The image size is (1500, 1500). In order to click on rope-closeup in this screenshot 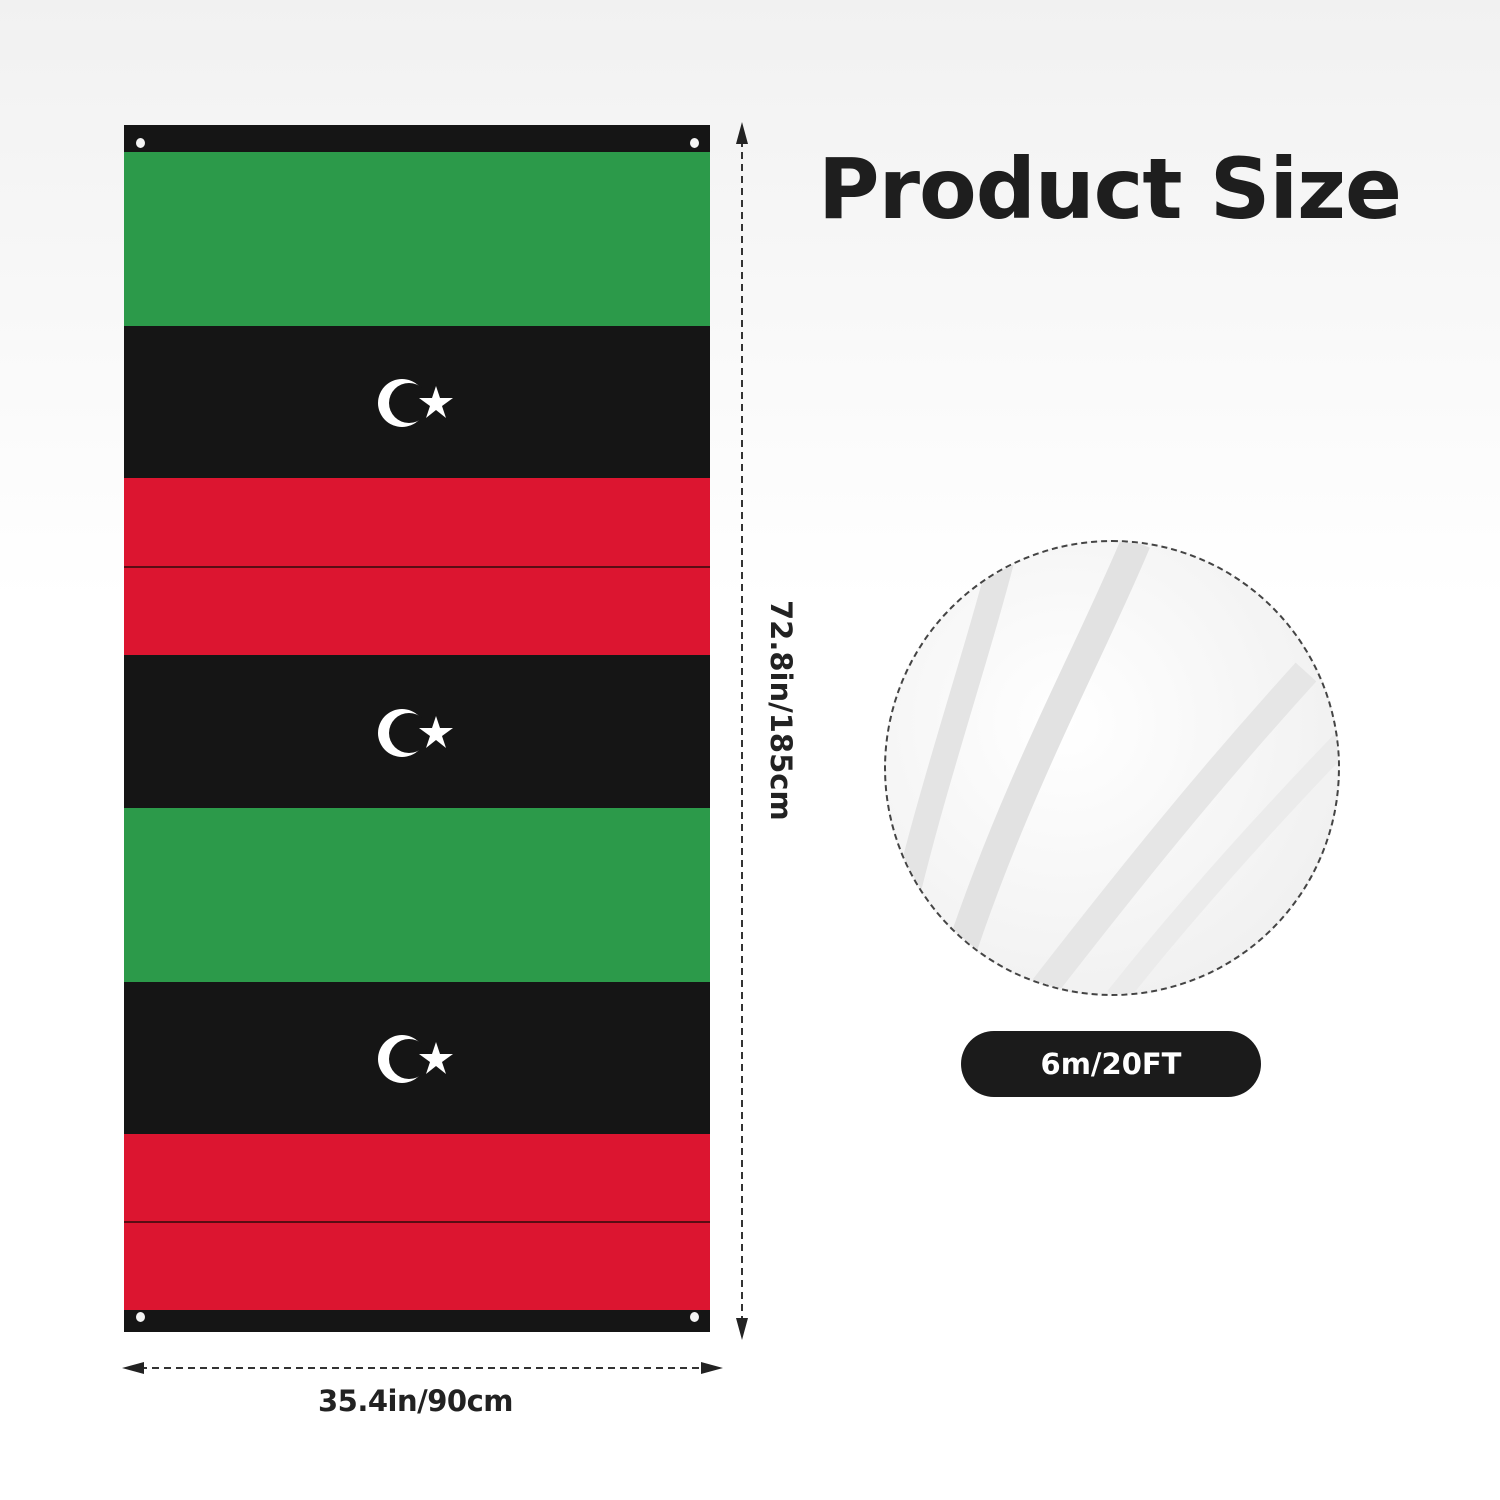, I will do `click(1112, 768)`.